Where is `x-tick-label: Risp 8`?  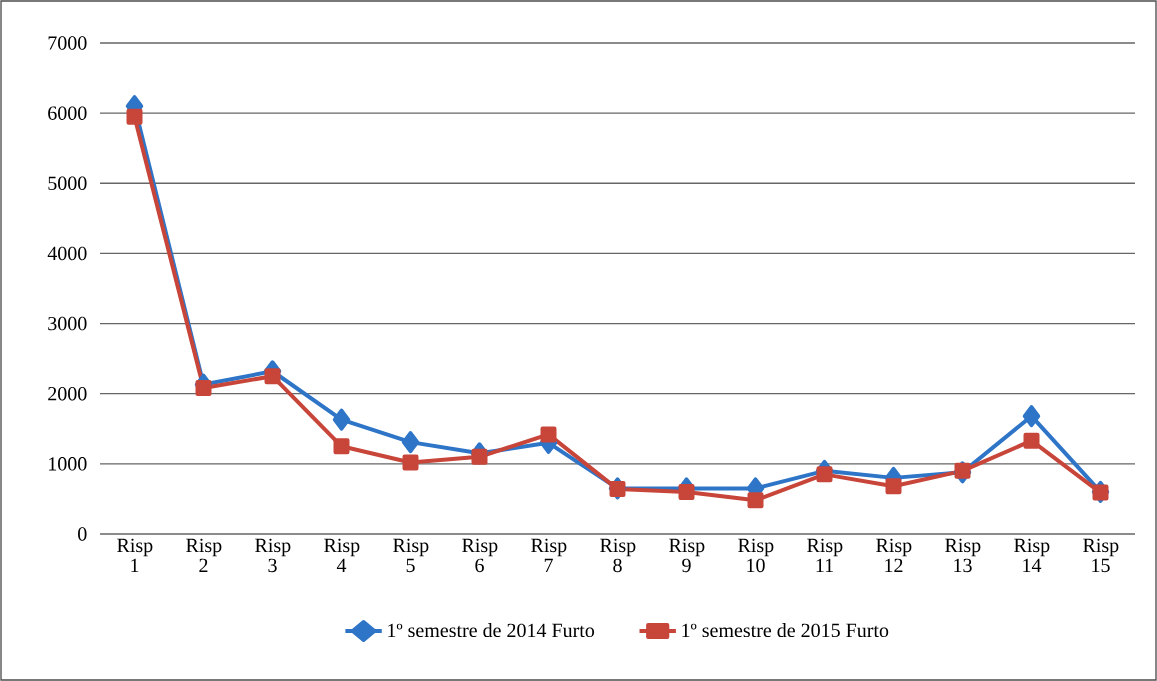 x-tick-label: Risp 8 is located at coordinates (618, 555).